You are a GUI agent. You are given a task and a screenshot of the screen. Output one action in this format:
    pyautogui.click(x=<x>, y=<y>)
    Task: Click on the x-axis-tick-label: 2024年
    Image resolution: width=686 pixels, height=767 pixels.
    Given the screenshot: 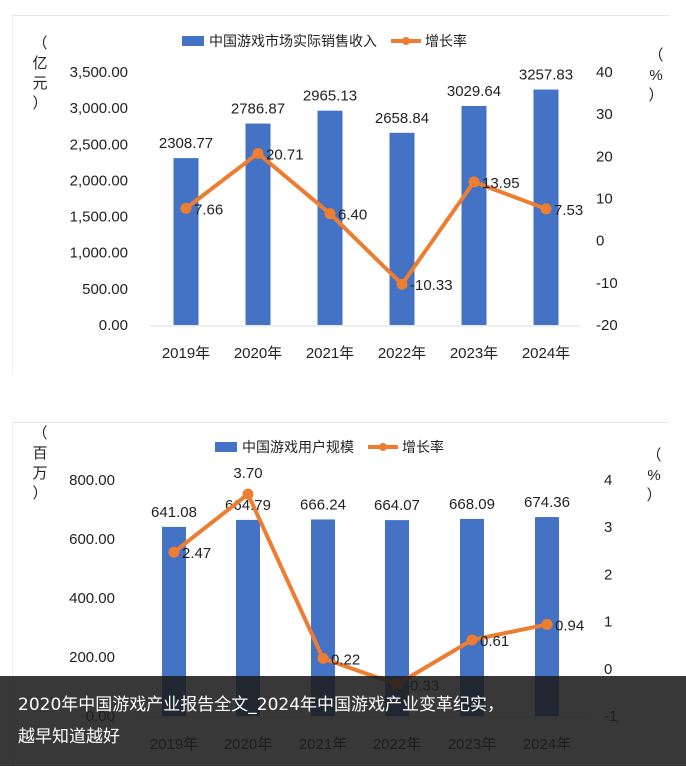 What is the action you would take?
    pyautogui.click(x=546, y=353)
    